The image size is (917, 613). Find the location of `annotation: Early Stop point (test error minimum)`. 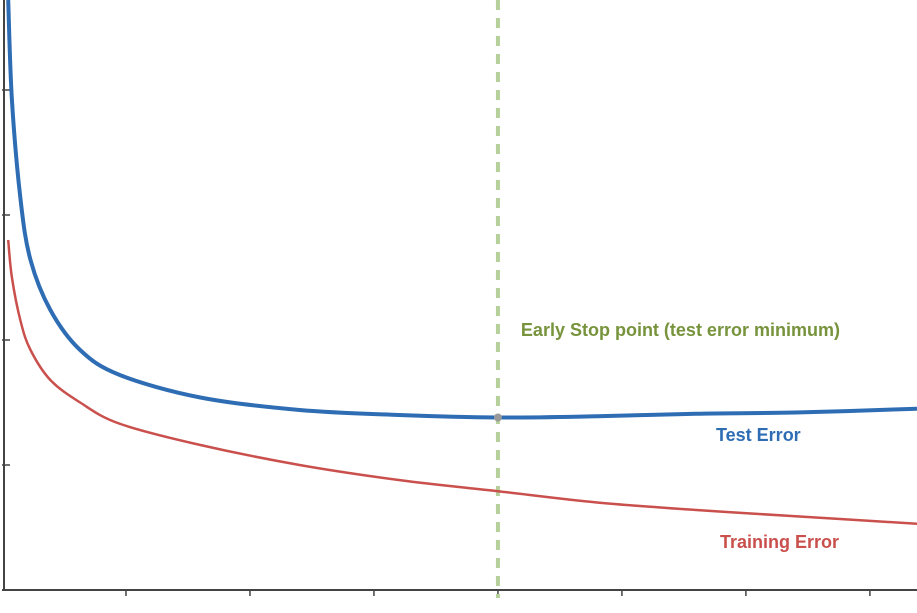

annotation: Early Stop point (test error minimum) is located at coordinates (680, 330).